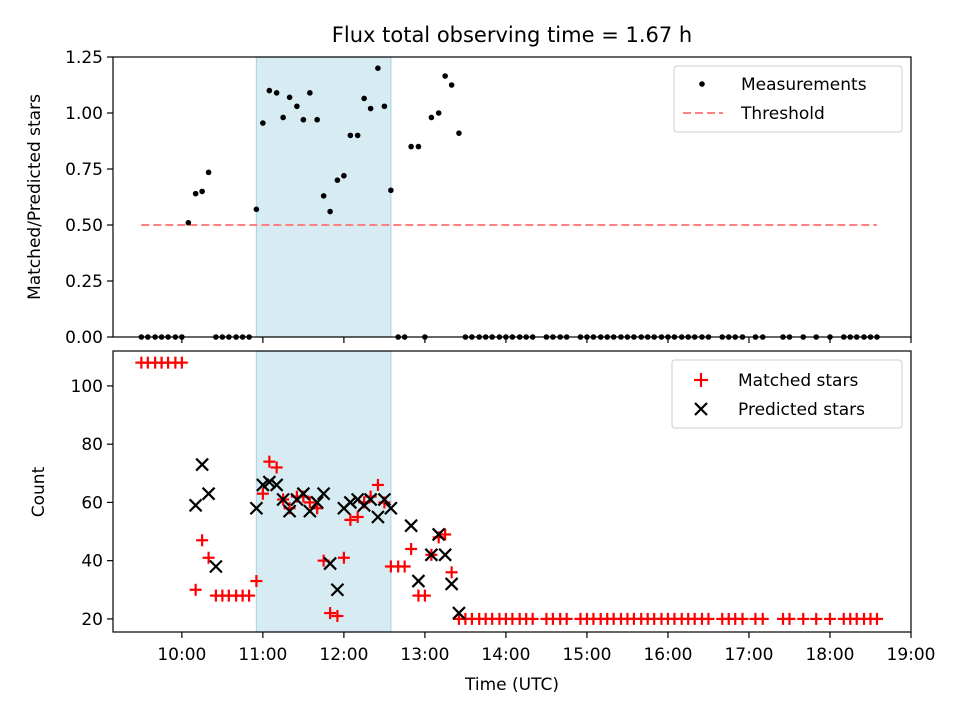  I want to click on bottom-y-ticks: 20 40 60 80 100, so click(92, 503).